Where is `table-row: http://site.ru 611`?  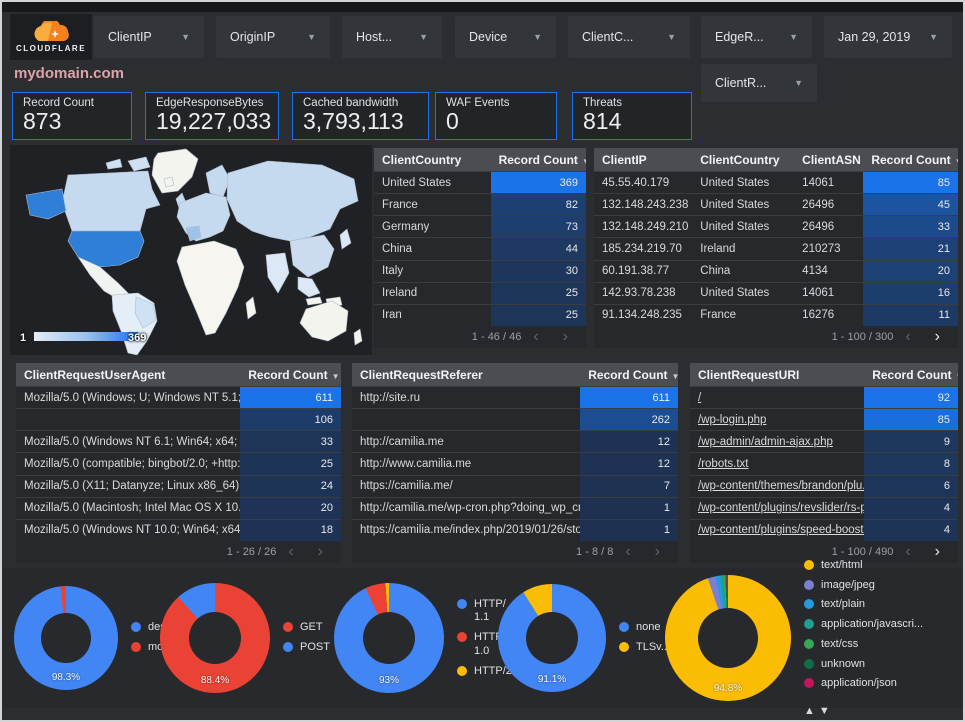 table-row: http://site.ru 611 is located at coordinates (515, 397).